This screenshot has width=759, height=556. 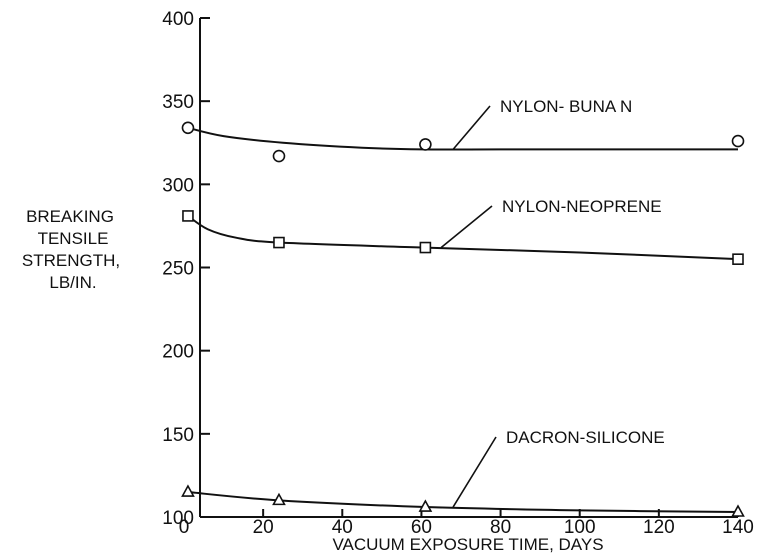 I want to click on y-tick-label: 200, so click(x=178, y=352).